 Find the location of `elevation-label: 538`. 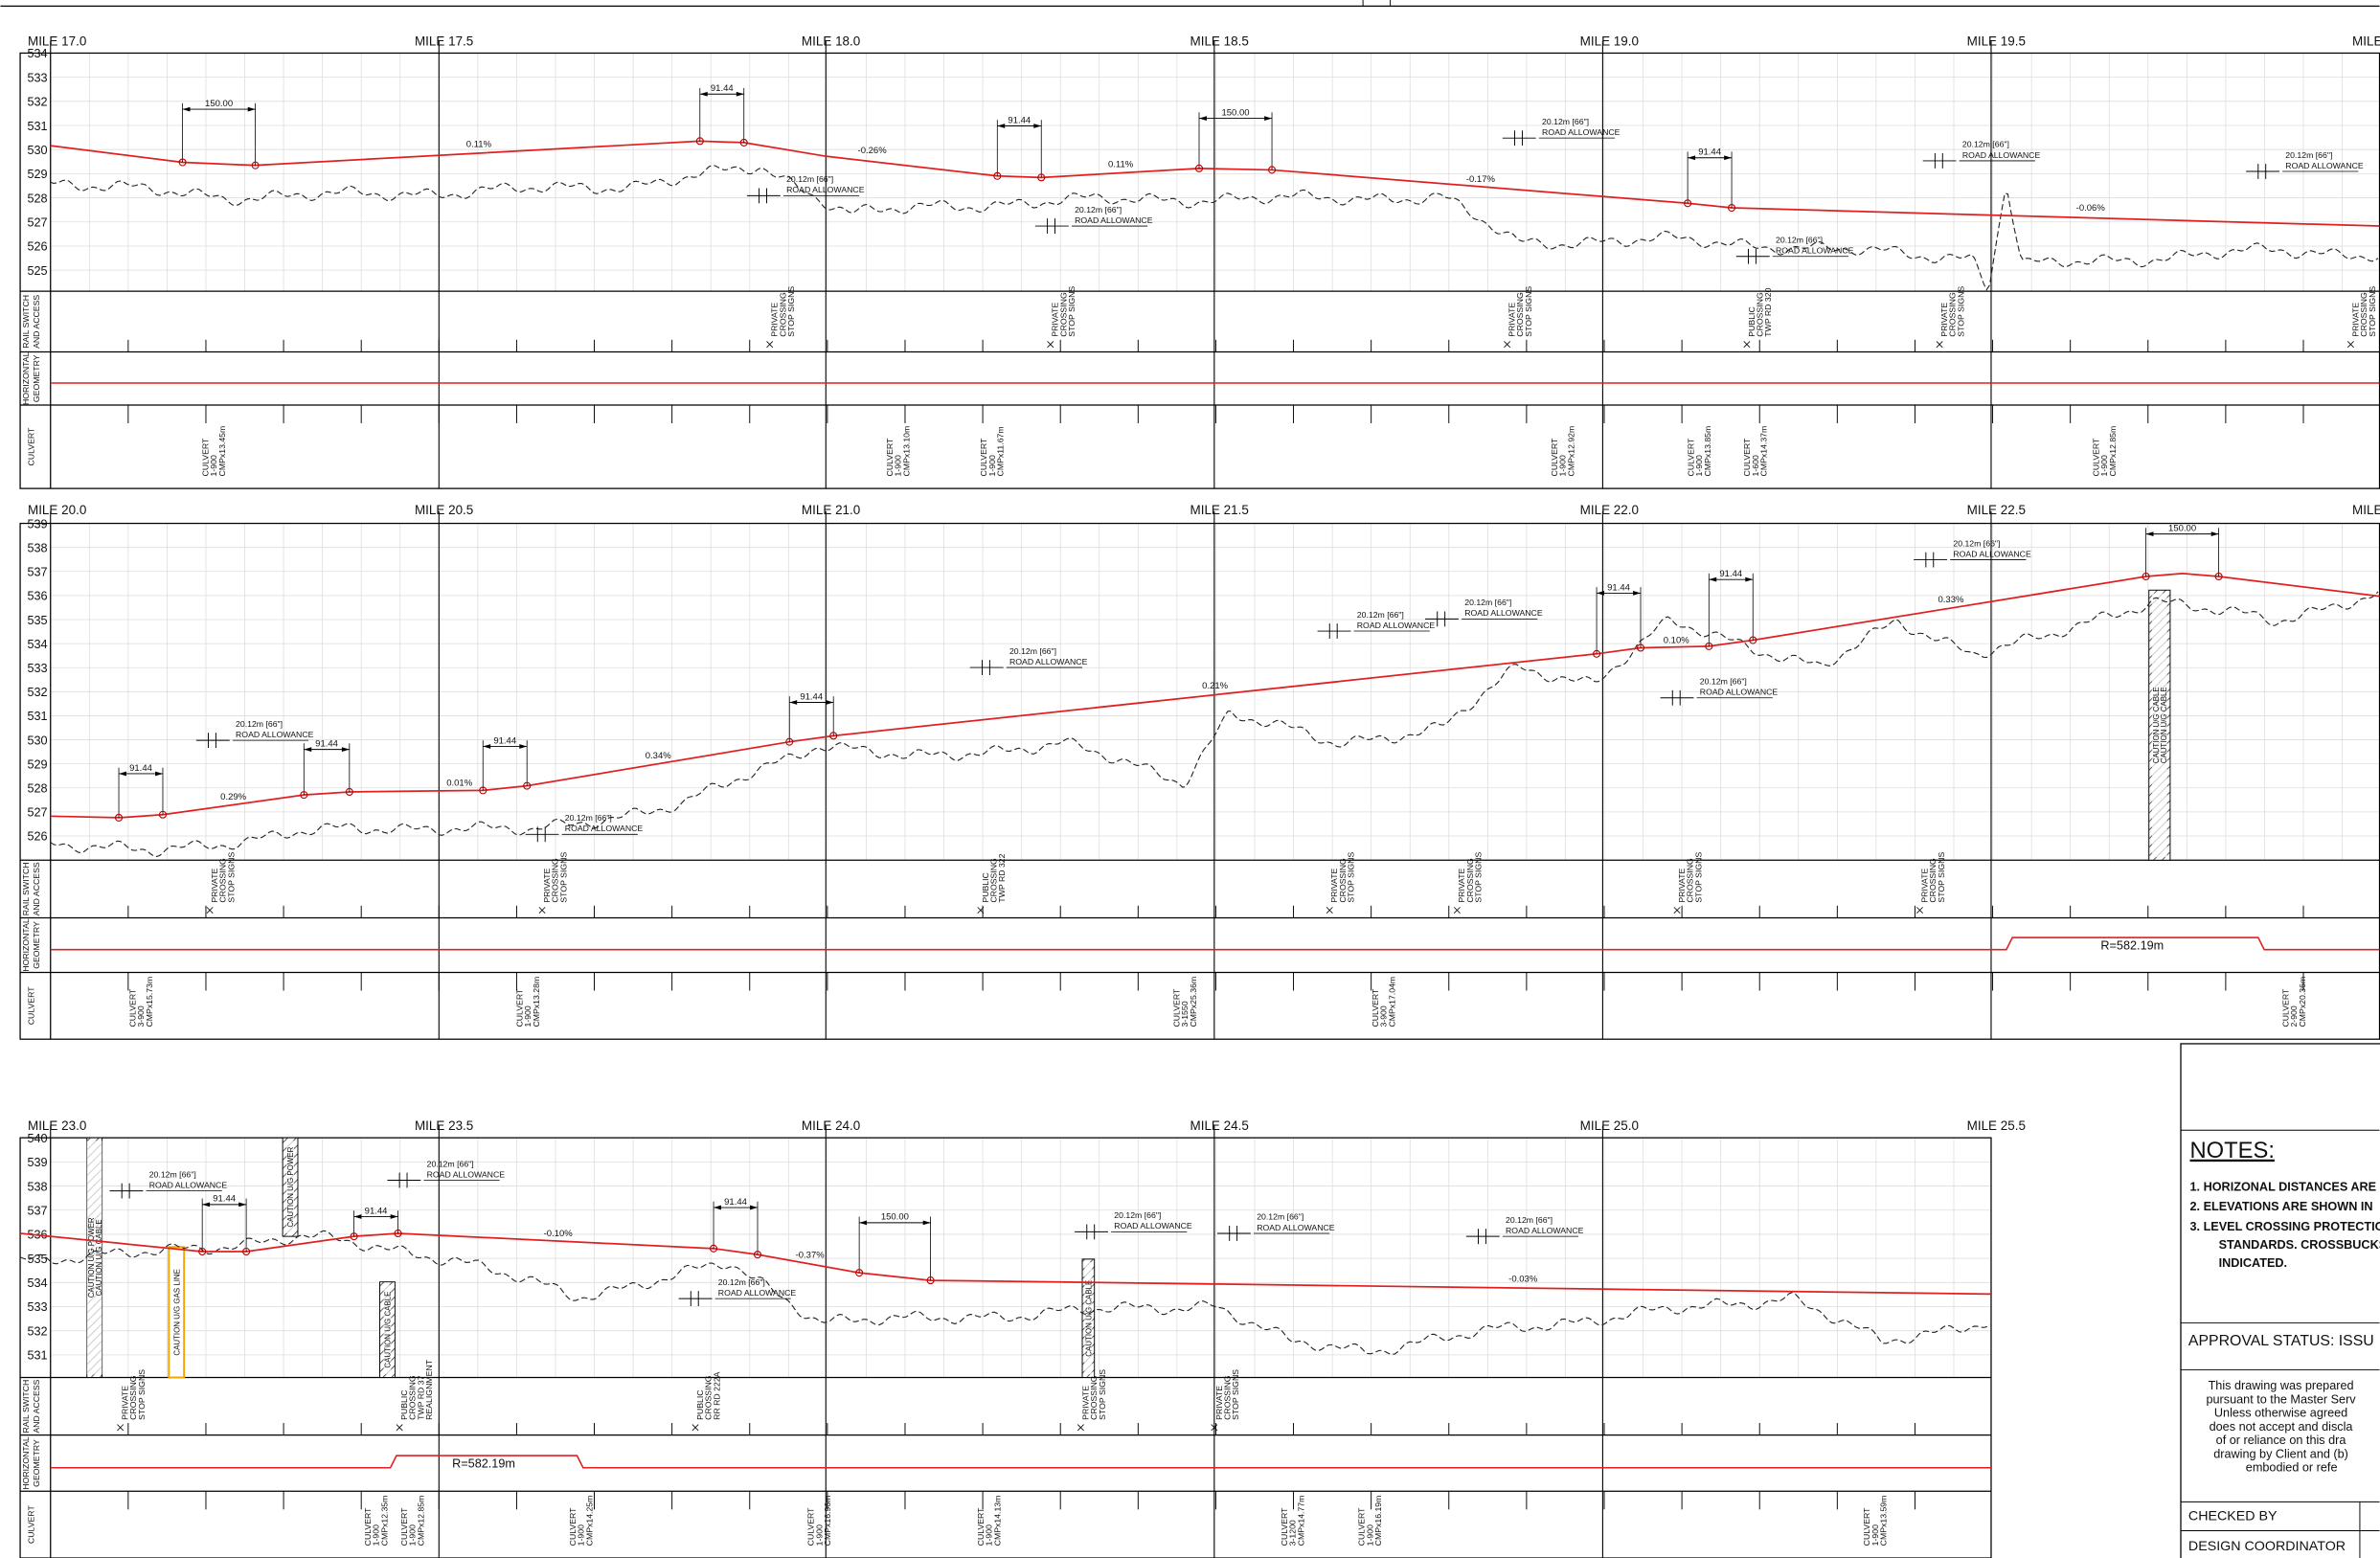

elevation-label: 538 is located at coordinates (37, 547).